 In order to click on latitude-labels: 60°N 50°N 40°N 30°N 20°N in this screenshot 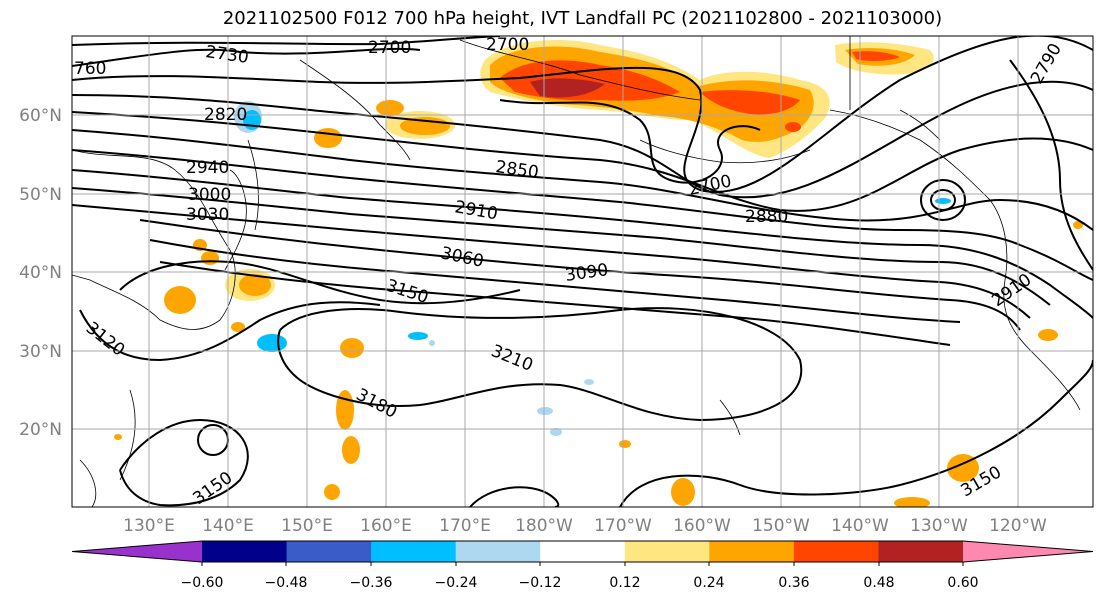, I will do `click(40, 273)`.